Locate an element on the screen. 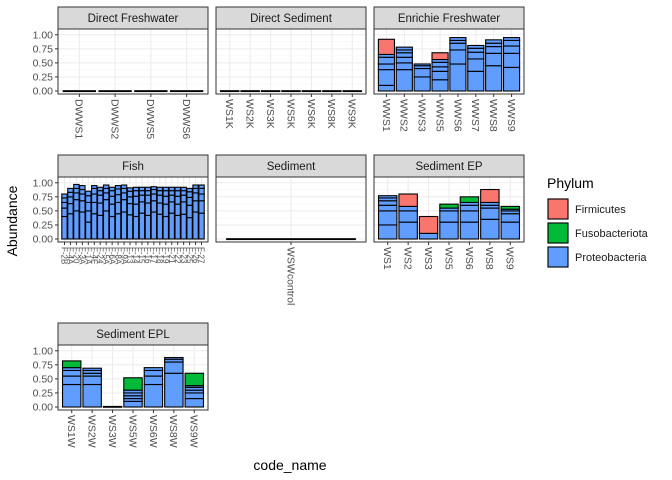  x-tick-label: F-8A is located at coordinates (117, 256).